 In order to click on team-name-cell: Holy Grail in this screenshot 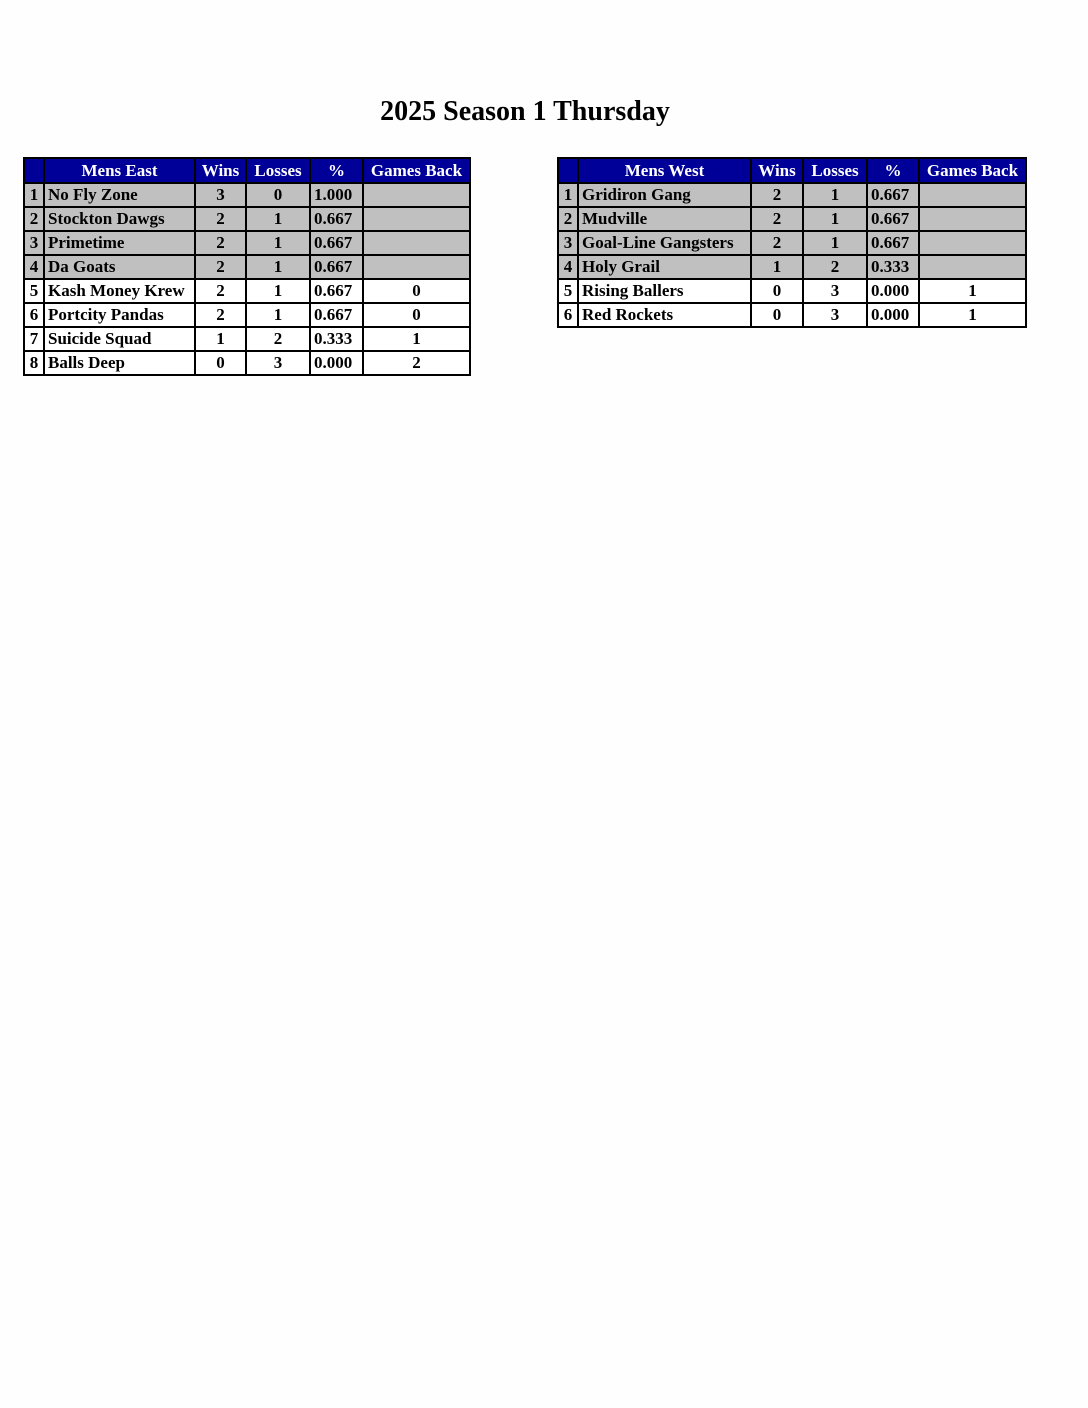, I will do `click(664, 267)`.